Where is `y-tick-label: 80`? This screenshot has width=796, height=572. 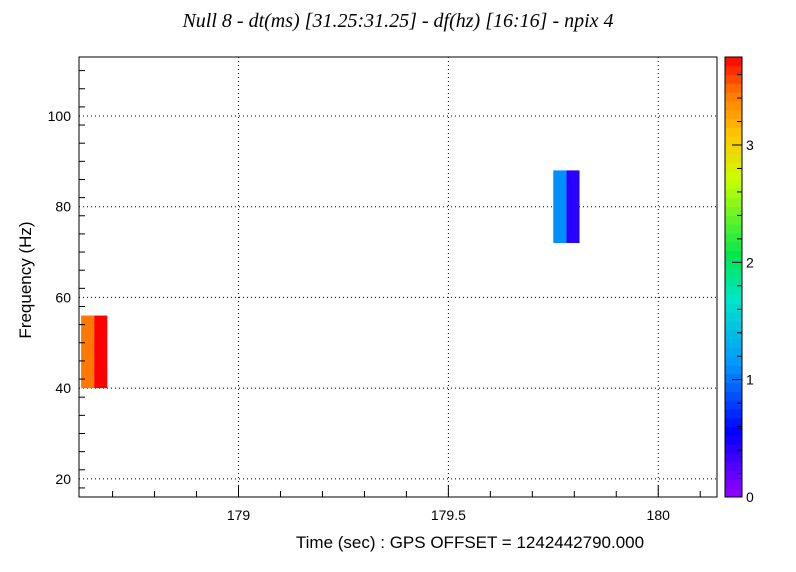
y-tick-label: 80 is located at coordinates (63, 207).